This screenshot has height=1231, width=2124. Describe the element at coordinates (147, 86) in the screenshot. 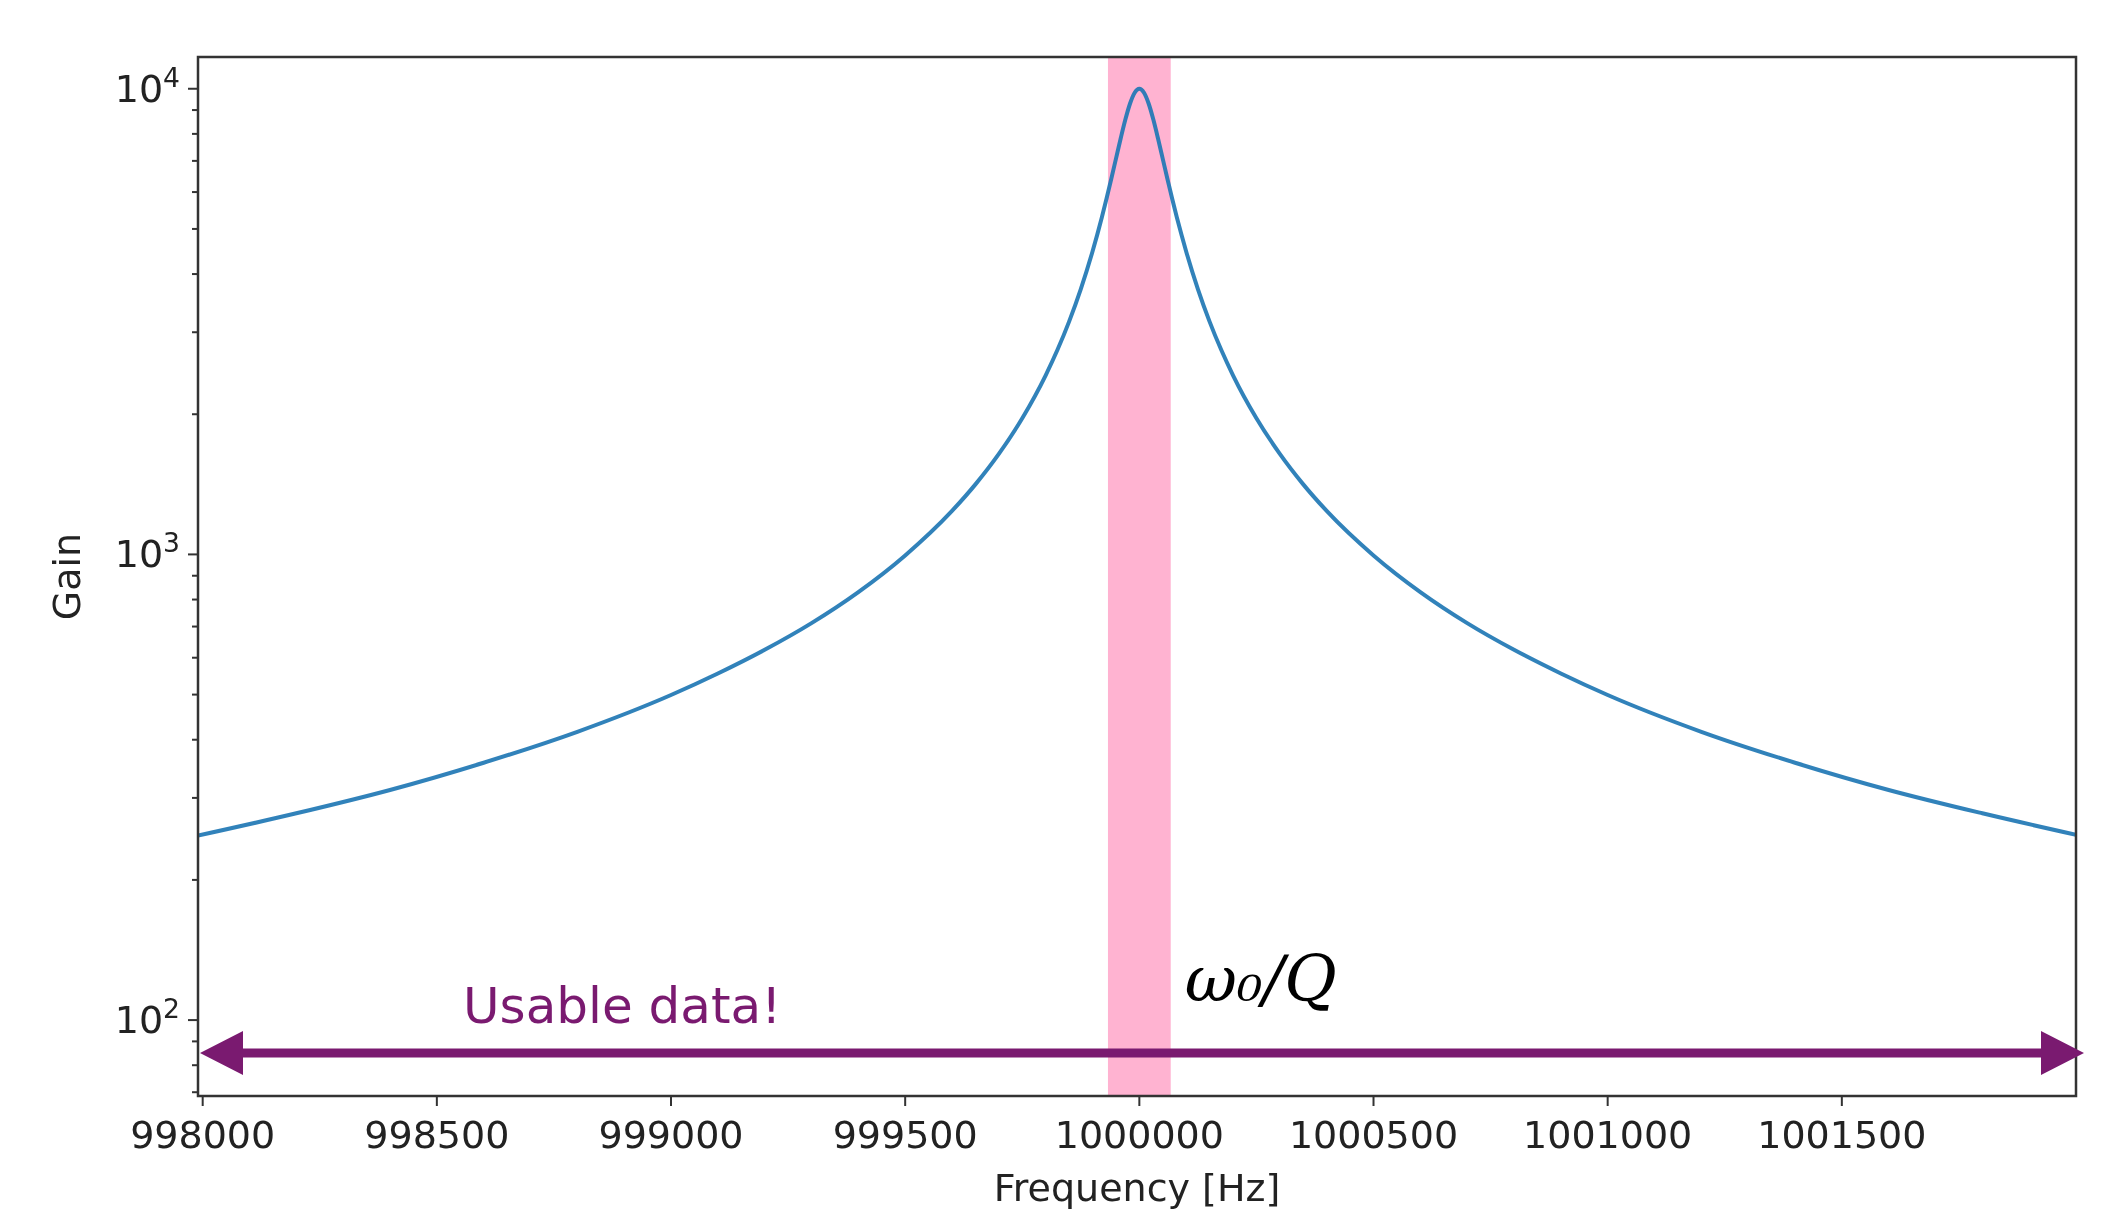

I see `y-tick-label: 10$^{4}$` at that location.